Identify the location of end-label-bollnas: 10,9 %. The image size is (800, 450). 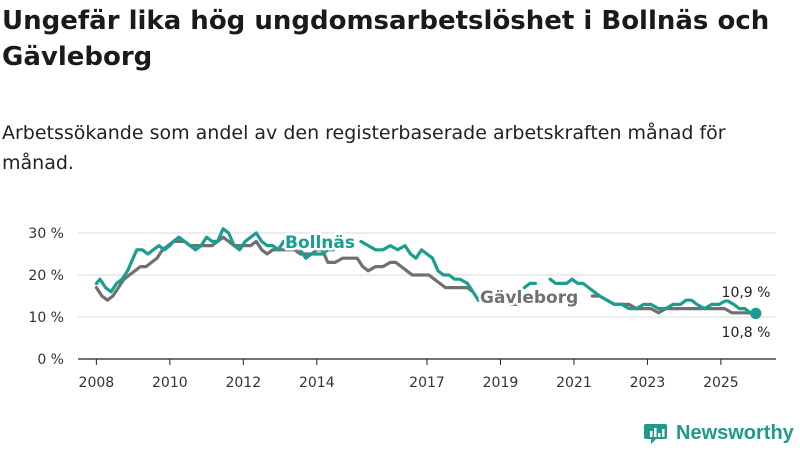
(746, 293).